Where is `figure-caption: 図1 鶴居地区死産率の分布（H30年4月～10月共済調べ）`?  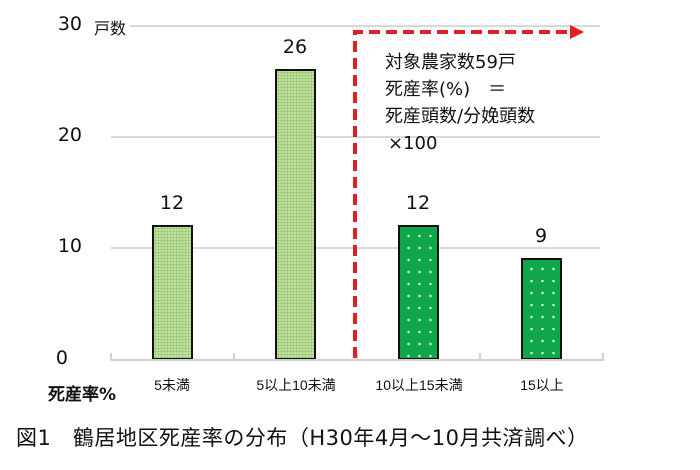
figure-caption: 図1 鶴居地区死産率の分布（H30年4月～10月共済調べ） is located at coordinates (302, 438).